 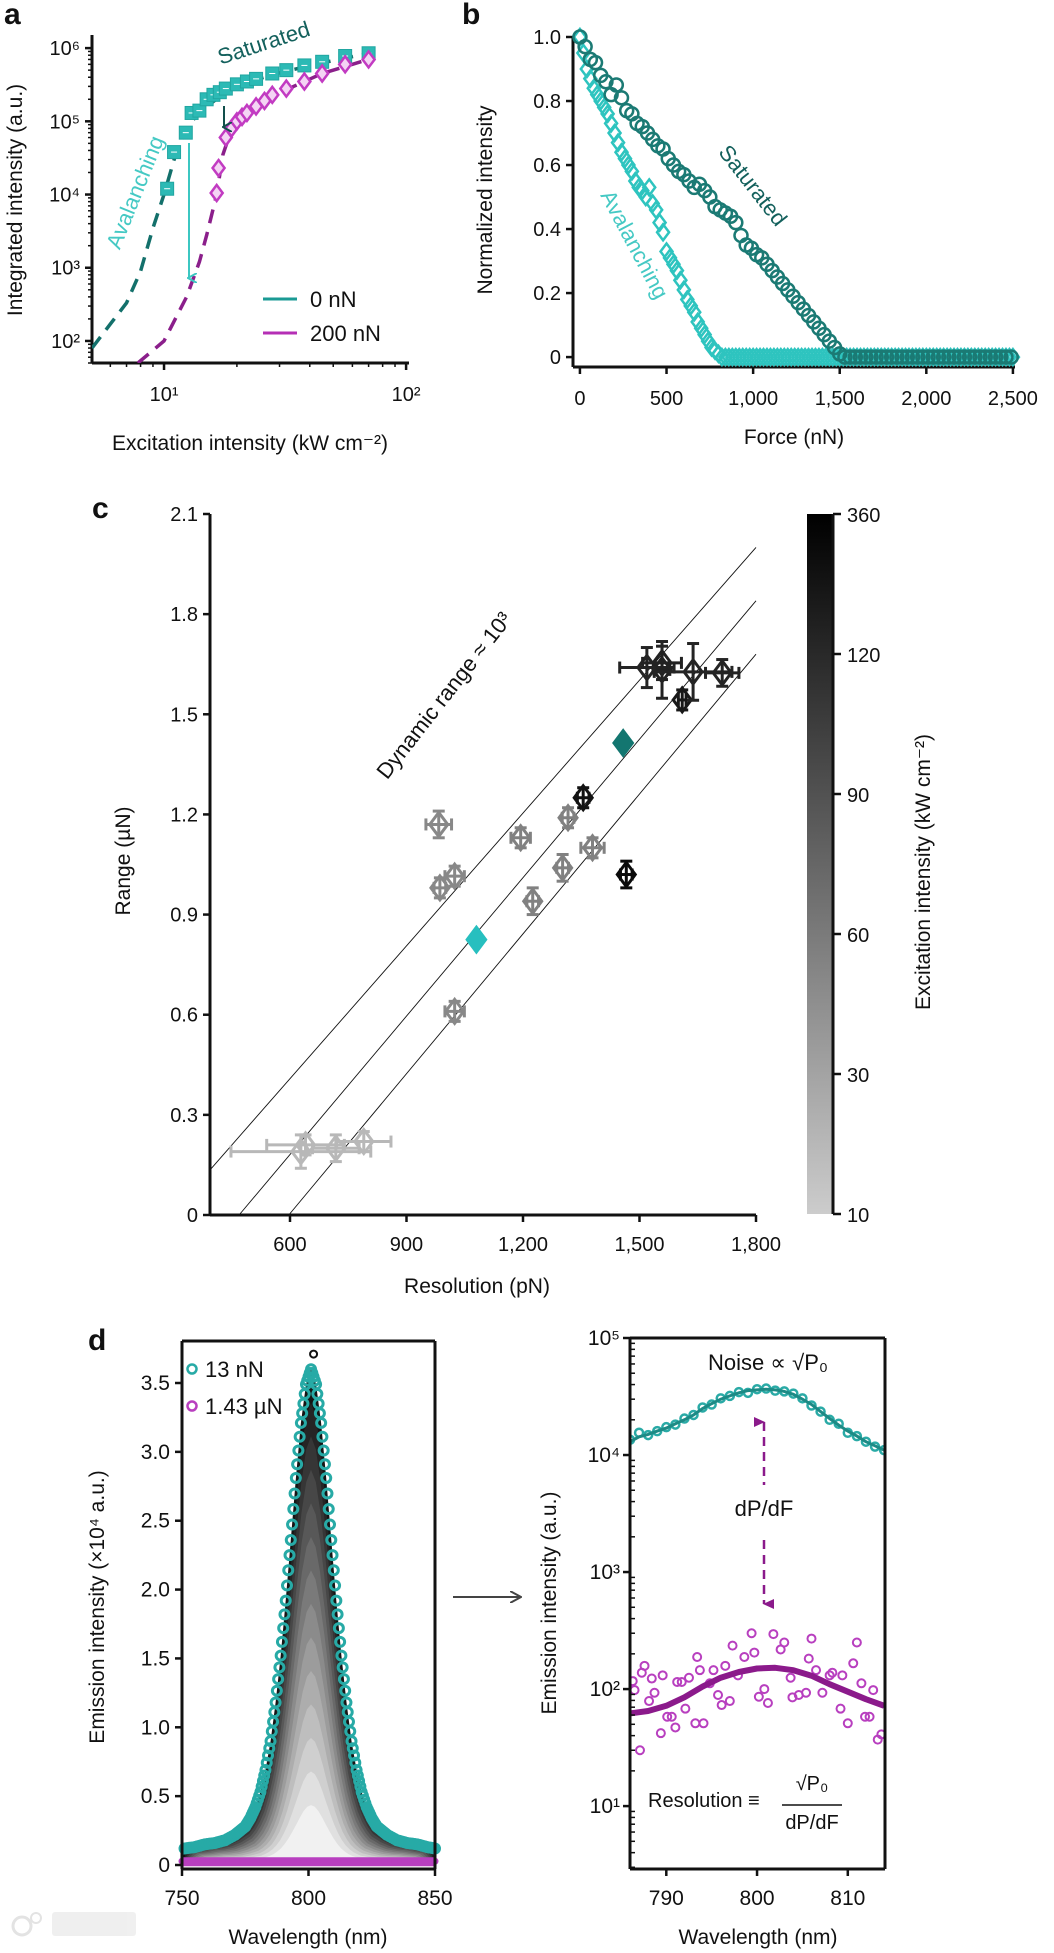 What do you see at coordinates (547, 294) in the screenshot?
I see `y-tick-label: 0.2` at bounding box center [547, 294].